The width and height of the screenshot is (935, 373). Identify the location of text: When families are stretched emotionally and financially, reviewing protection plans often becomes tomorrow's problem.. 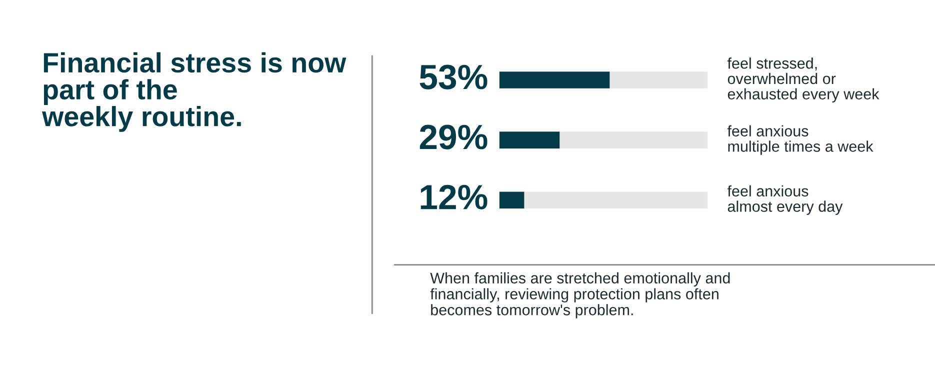
(580, 295).